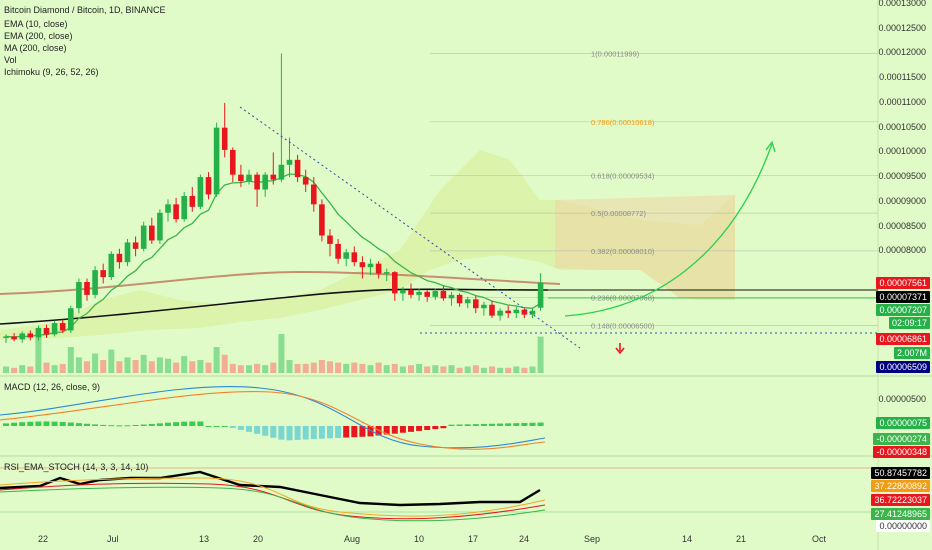  Describe the element at coordinates (909, 323) in the screenshot. I see `price-tag: 02:09:17` at that location.